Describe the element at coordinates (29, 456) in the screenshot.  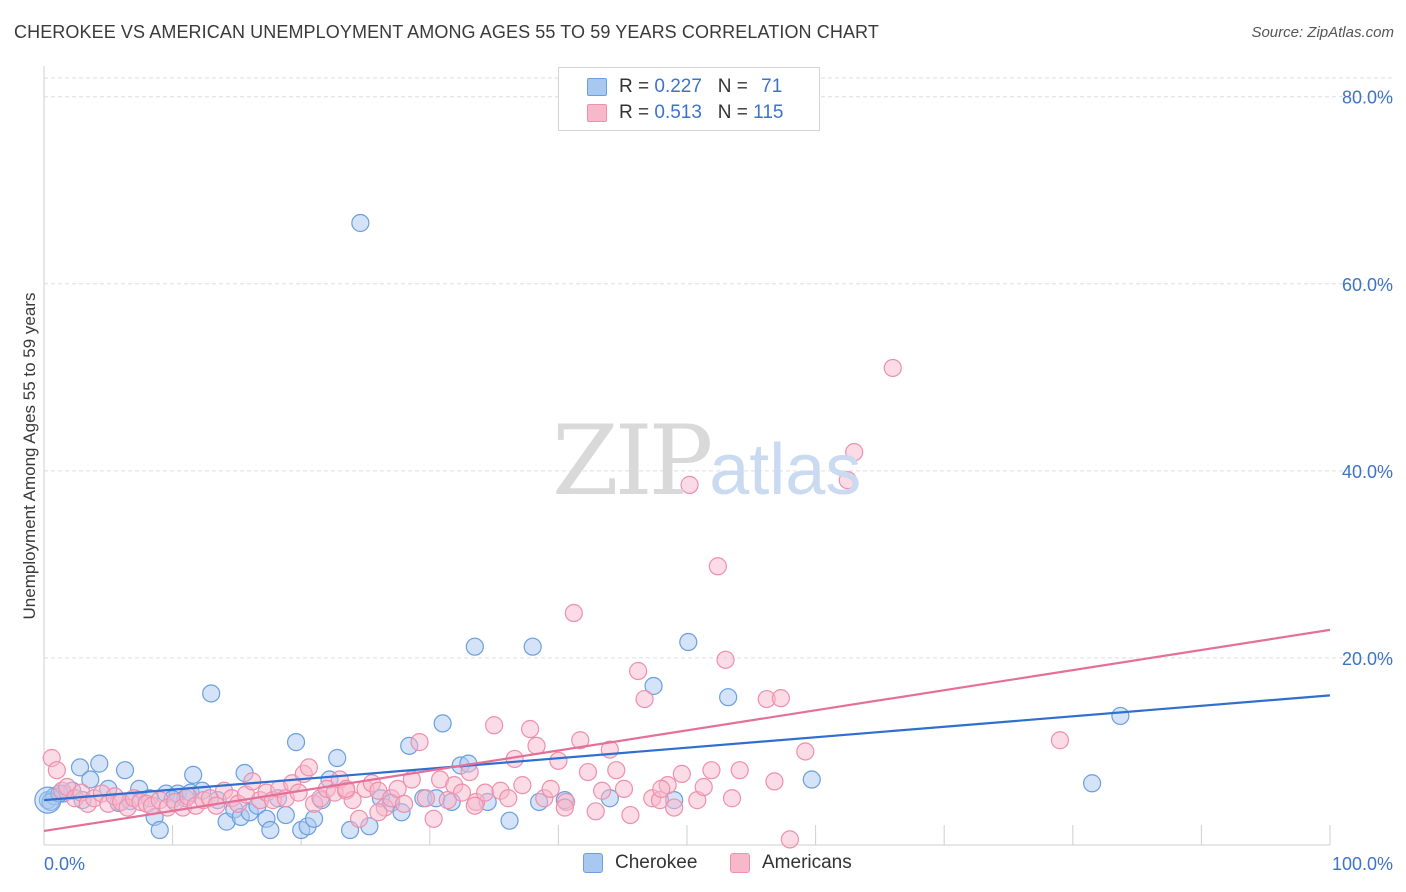
I see `y-axis-label: Unemployment Among Ages 55 to 59 years` at that location.